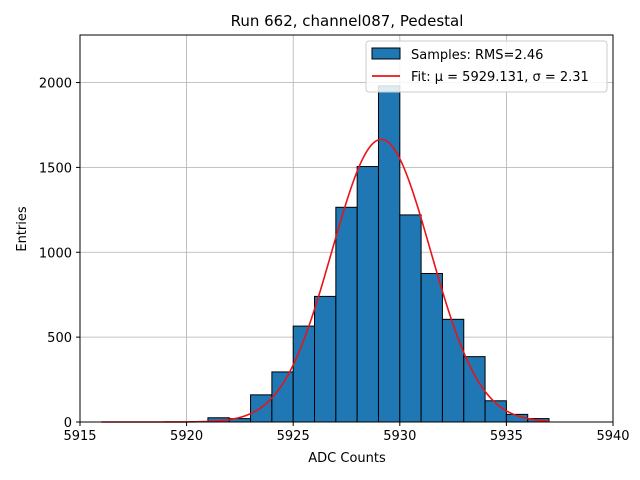  What do you see at coordinates (347, 21) in the screenshot?
I see `chart-title: Run 662, channel087, Pedestal` at bounding box center [347, 21].